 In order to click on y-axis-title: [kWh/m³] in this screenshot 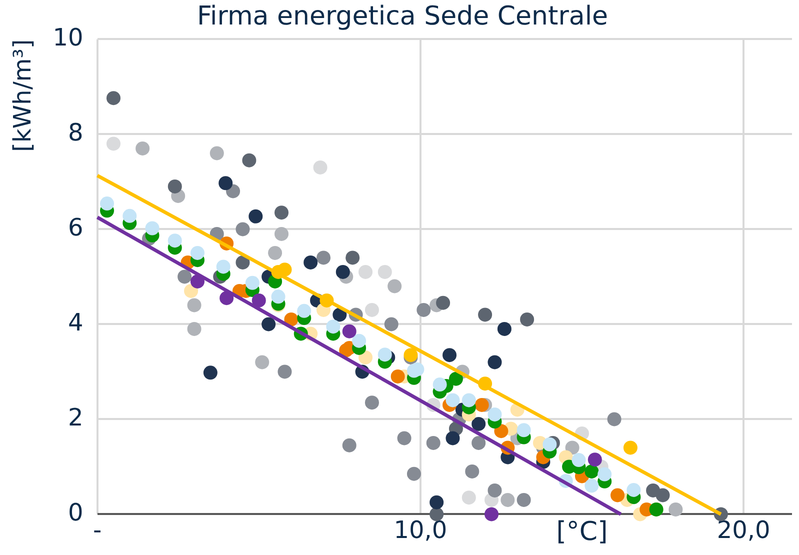, I will do `click(22, 95)`.